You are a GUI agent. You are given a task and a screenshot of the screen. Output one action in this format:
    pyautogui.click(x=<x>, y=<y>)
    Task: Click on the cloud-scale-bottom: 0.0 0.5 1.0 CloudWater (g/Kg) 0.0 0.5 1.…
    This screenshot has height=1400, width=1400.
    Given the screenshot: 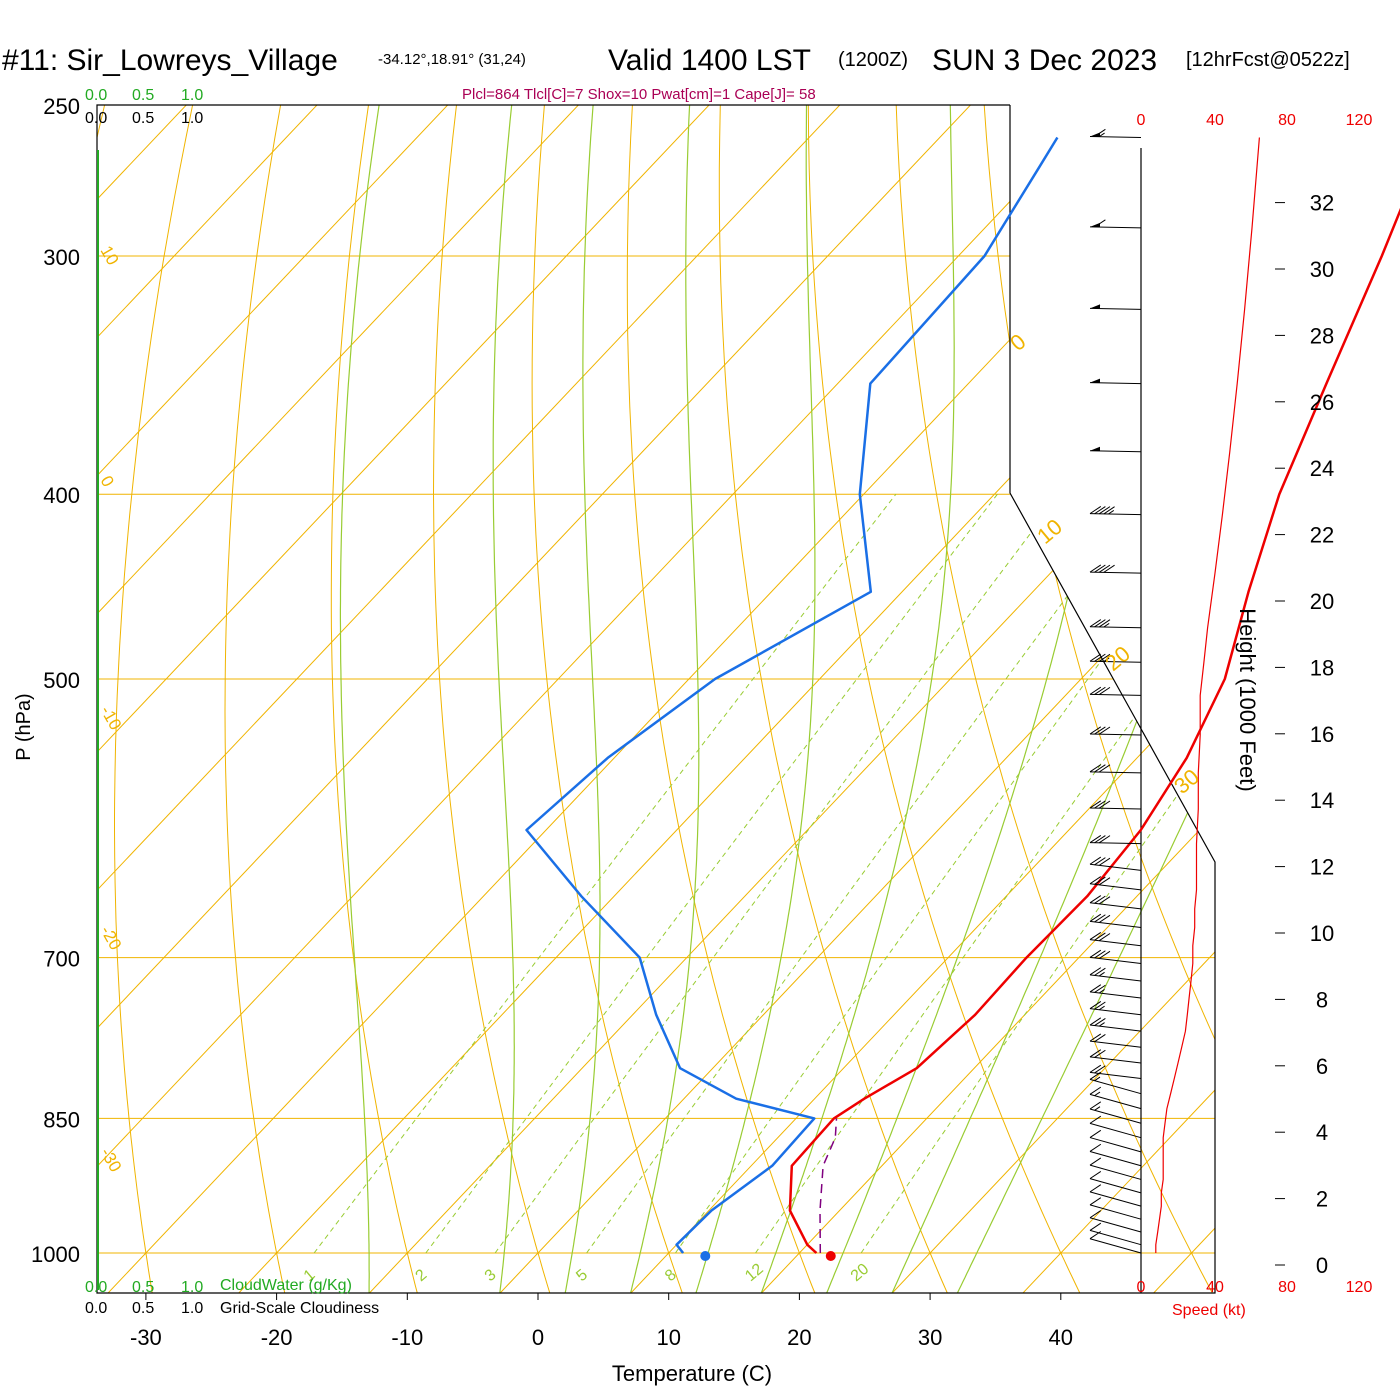 What is the action you would take?
    pyautogui.click(x=232, y=1297)
    